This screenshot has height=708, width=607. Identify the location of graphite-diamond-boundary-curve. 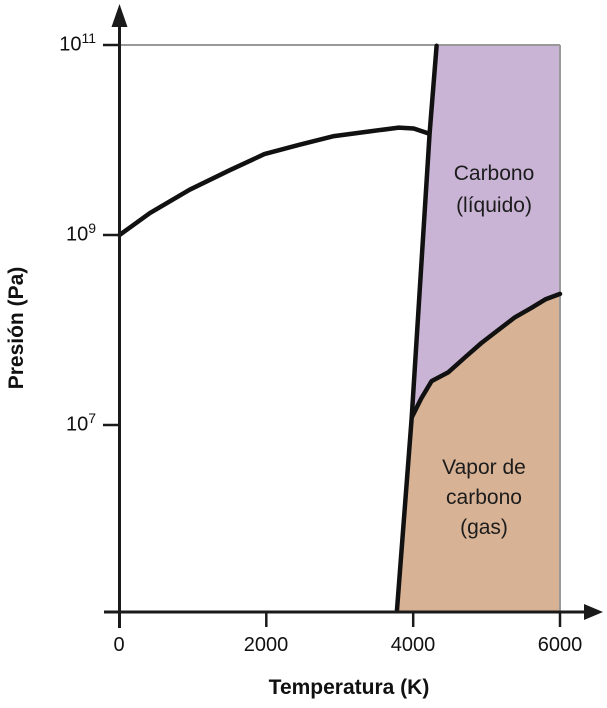
(274, 181).